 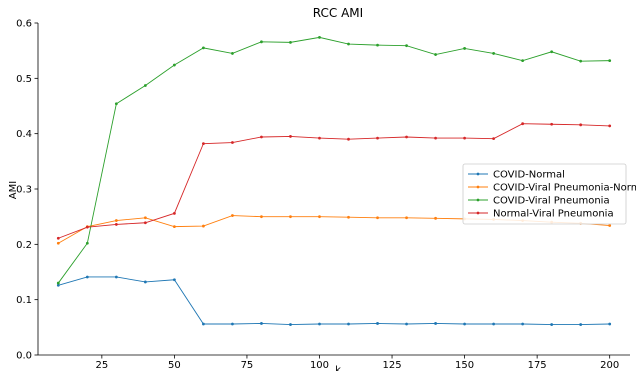 I want to click on y-tick-label: 0.4, so click(x=24, y=134).